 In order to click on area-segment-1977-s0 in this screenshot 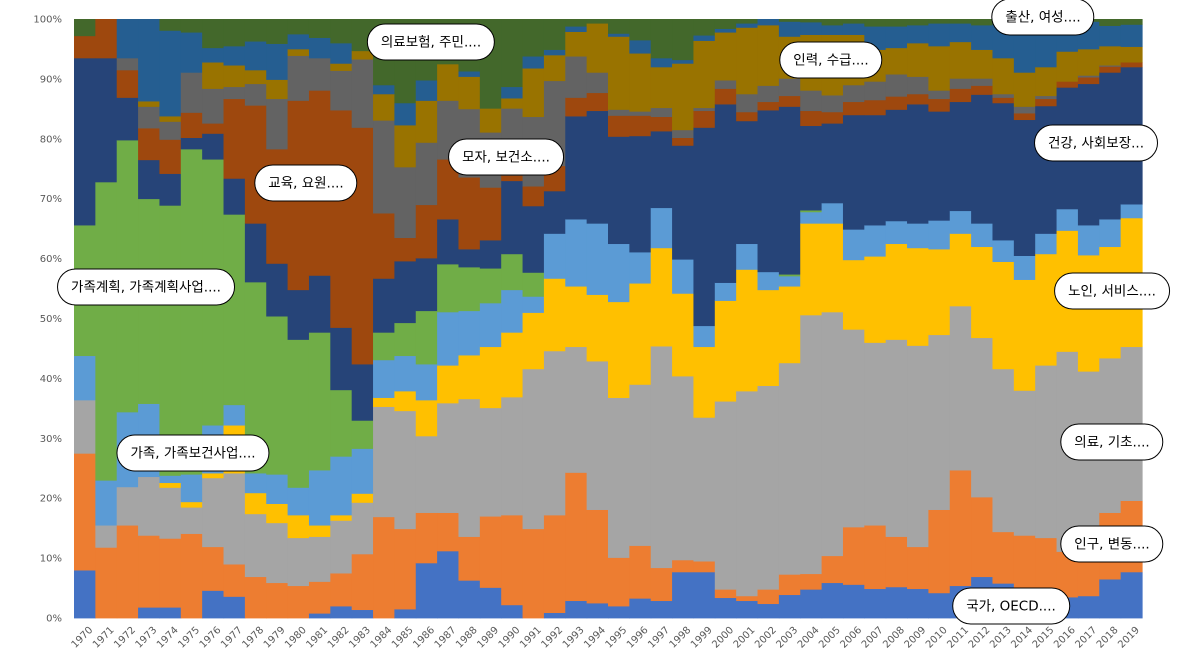, I will do `click(234, 607)`.